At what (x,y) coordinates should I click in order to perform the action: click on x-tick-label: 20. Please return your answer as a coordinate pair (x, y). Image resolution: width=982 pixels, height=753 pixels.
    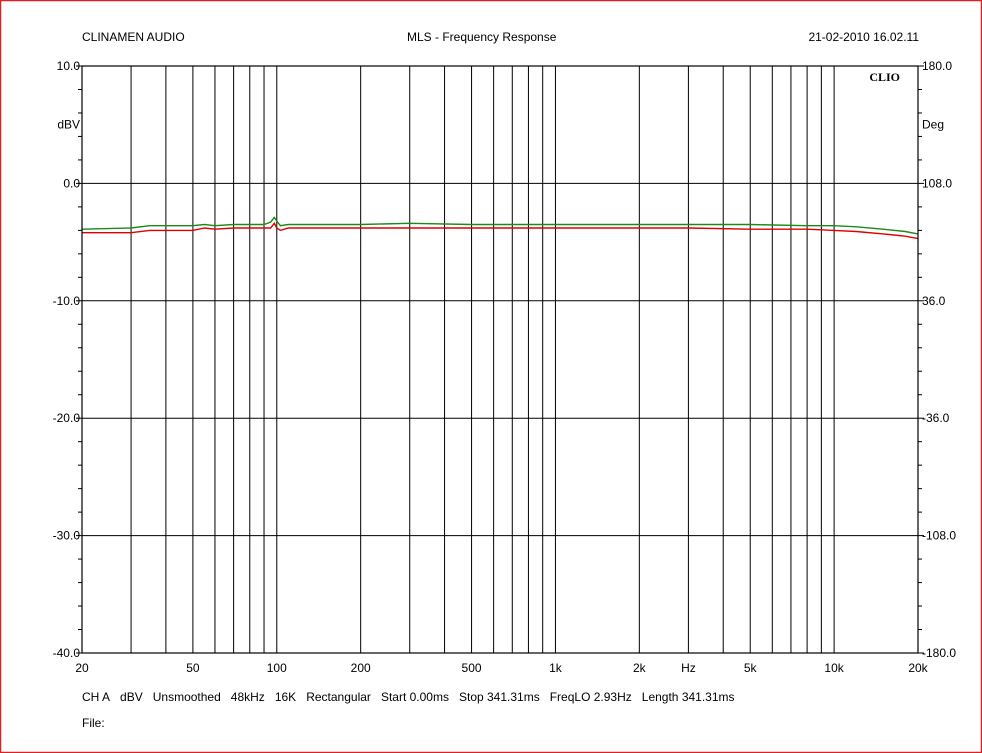
    Looking at the image, I should click on (82, 668).